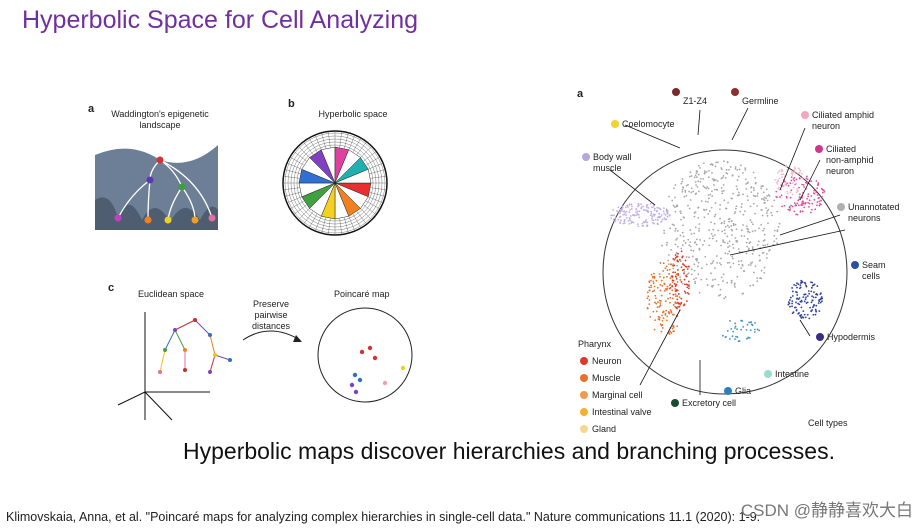  Describe the element at coordinates (718, 251) in the screenshot. I see `scatter` at that location.